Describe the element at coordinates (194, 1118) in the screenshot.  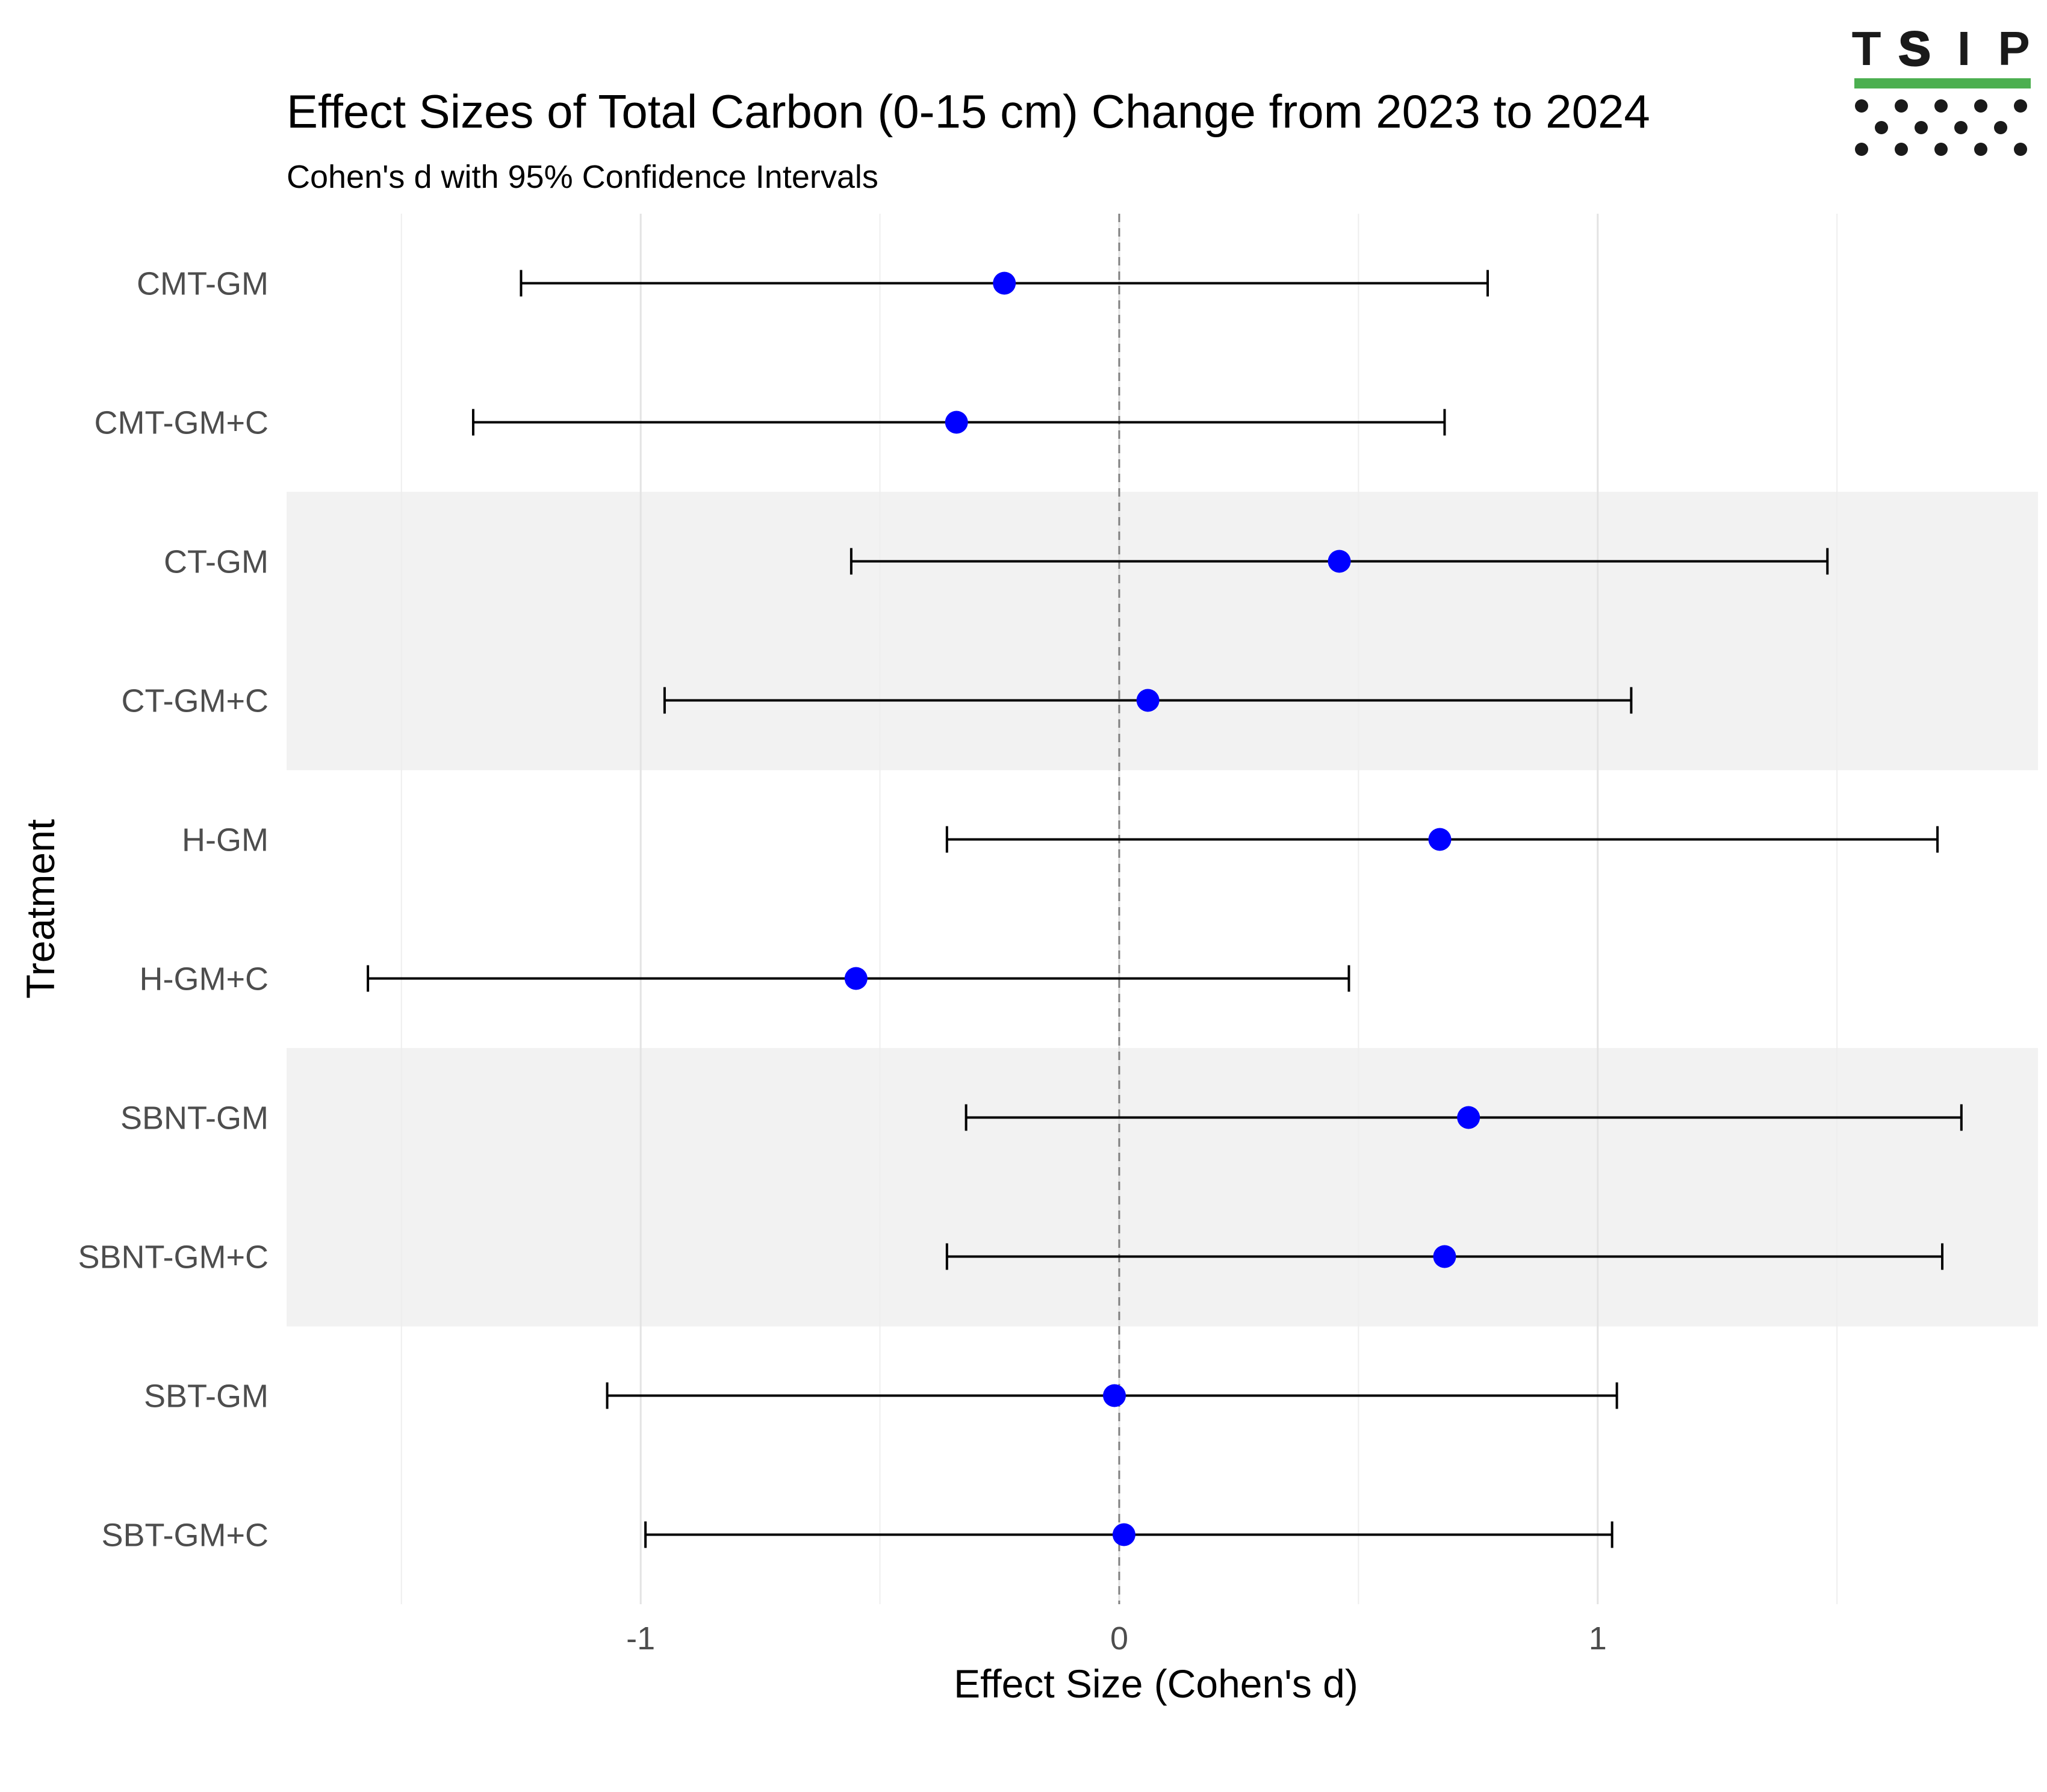
I see `y-tick-label: SBNT-GM` at that location.